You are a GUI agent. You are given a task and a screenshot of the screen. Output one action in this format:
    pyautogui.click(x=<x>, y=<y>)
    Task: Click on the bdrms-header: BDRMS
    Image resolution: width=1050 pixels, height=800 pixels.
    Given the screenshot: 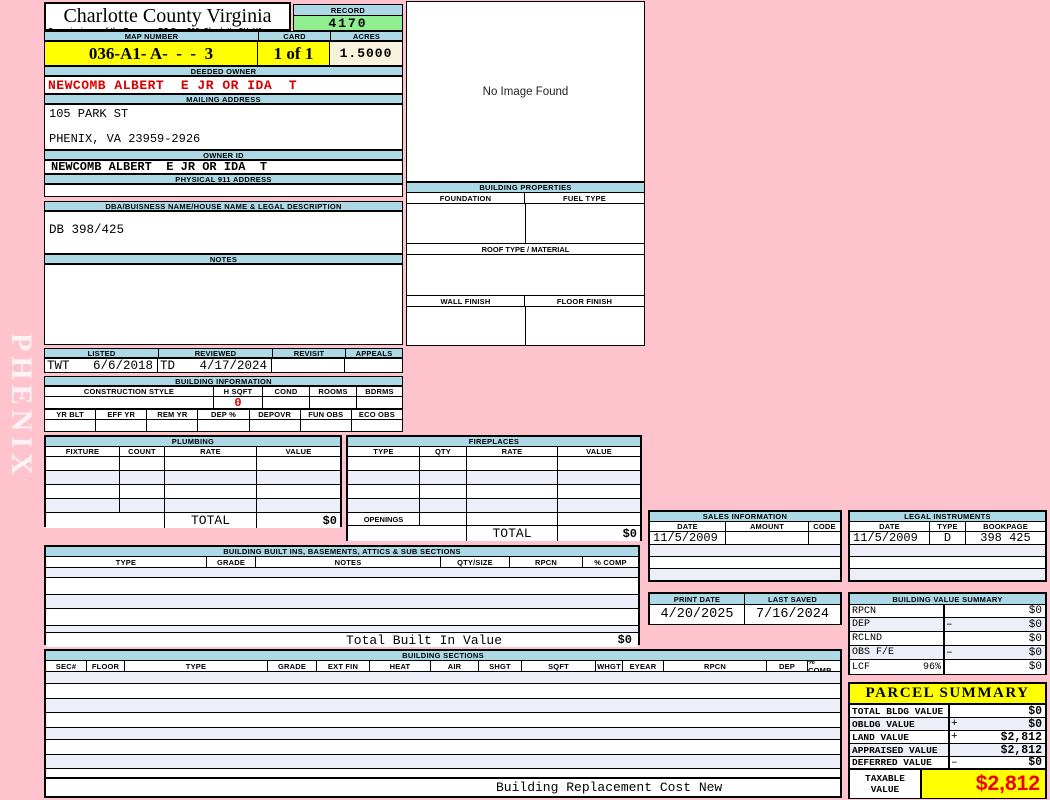 What is the action you would take?
    pyautogui.click(x=379, y=391)
    